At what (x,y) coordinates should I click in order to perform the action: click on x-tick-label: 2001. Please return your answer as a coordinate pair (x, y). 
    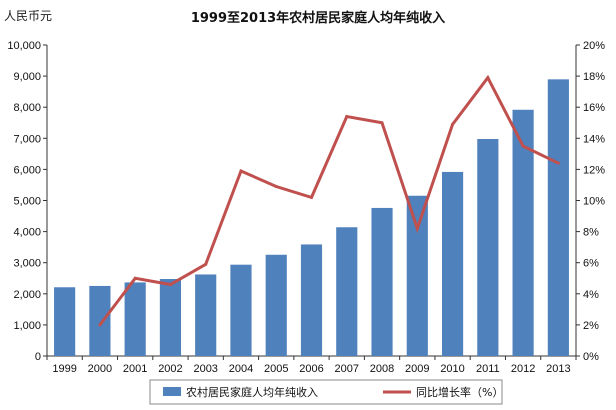
    Looking at the image, I should click on (135, 369).